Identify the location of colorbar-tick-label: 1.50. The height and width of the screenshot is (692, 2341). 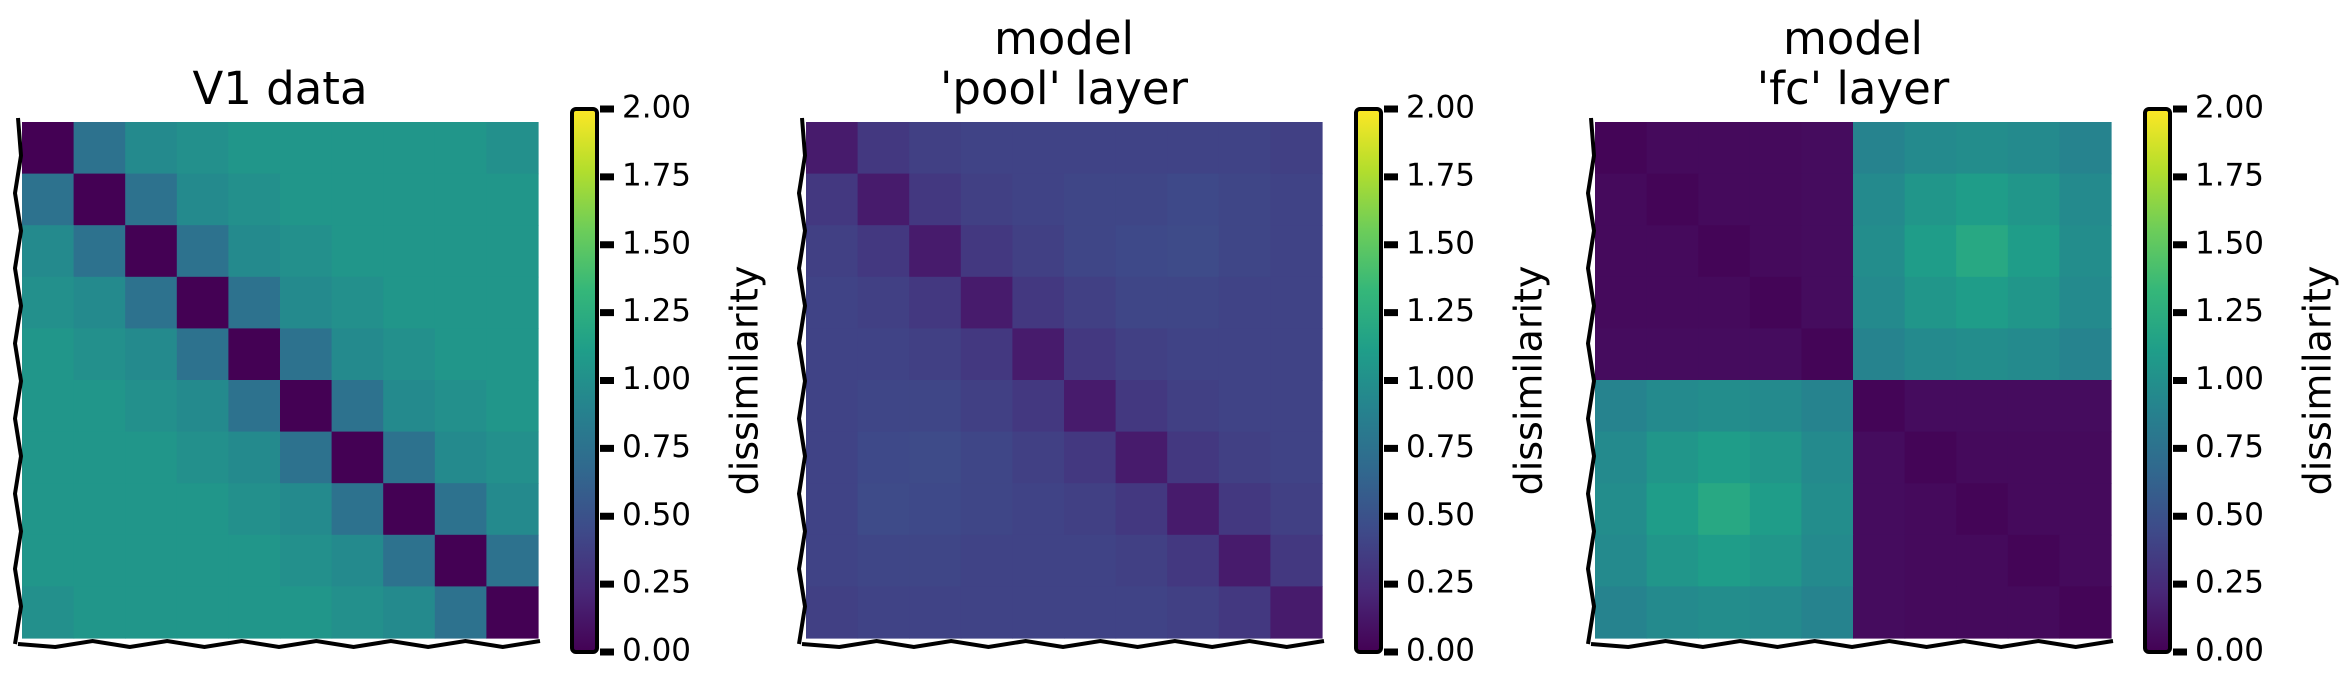
(2229, 243).